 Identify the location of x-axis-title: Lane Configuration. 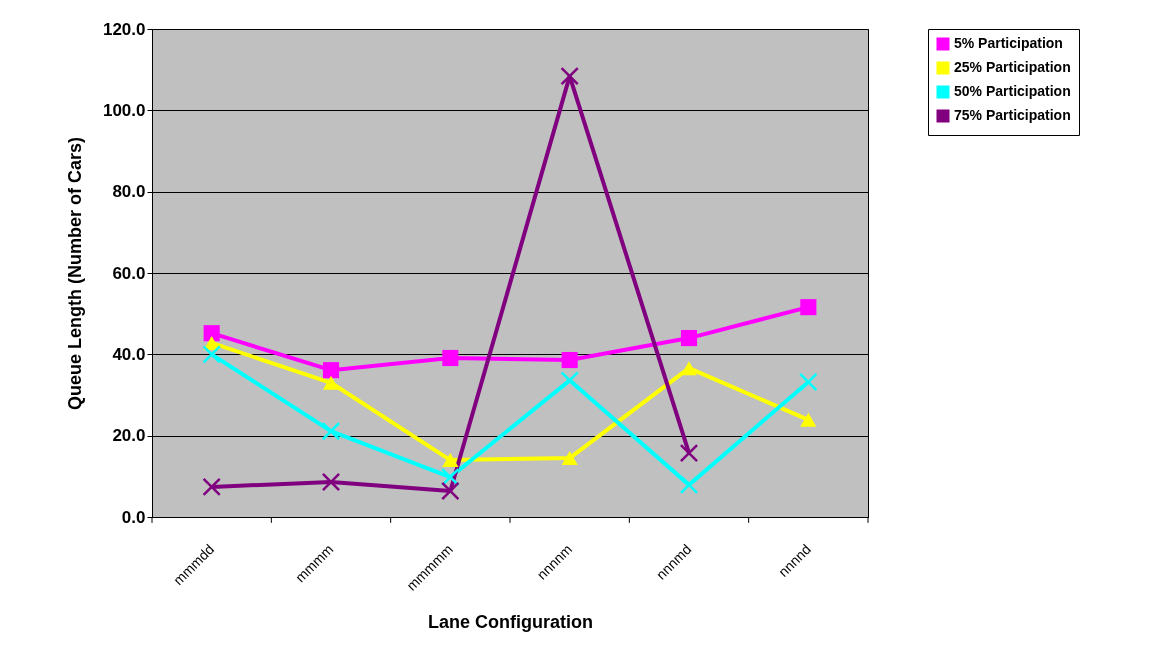
(510, 621).